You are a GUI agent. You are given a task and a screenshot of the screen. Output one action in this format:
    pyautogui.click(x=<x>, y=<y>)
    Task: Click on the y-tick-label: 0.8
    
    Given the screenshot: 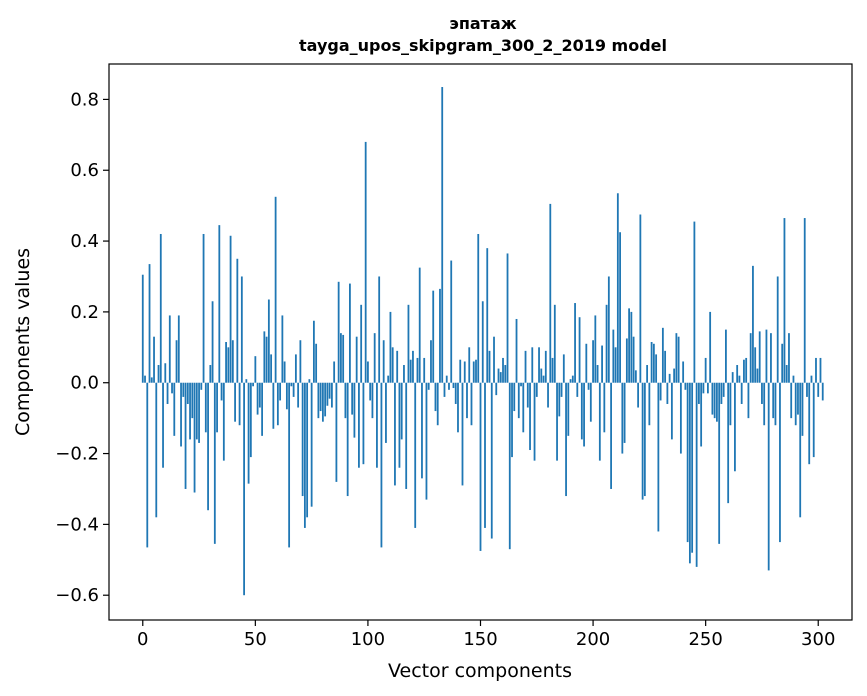 What is the action you would take?
    pyautogui.click(x=84, y=99)
    